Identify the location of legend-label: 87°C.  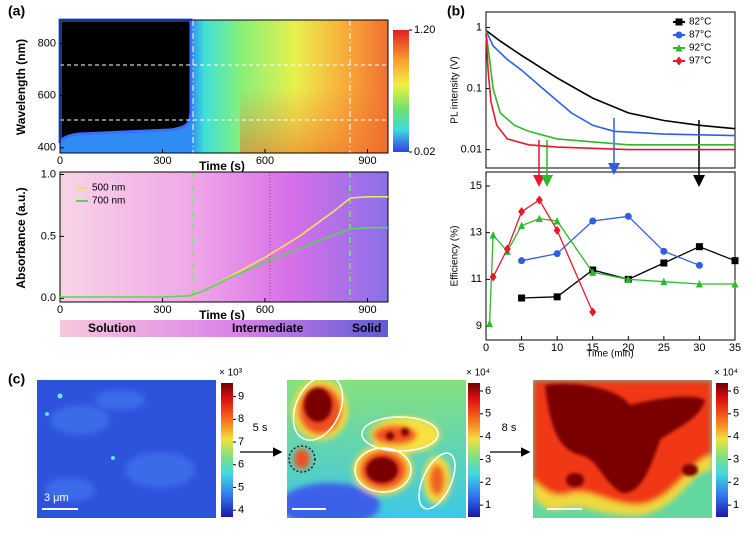
(700, 35).